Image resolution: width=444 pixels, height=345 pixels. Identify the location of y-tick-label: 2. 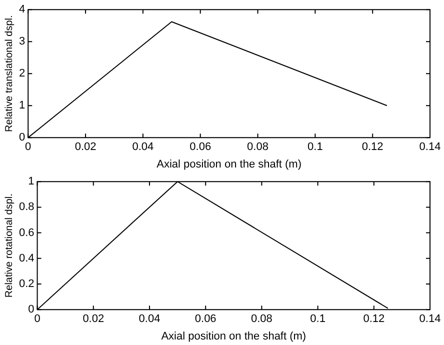
(22, 74).